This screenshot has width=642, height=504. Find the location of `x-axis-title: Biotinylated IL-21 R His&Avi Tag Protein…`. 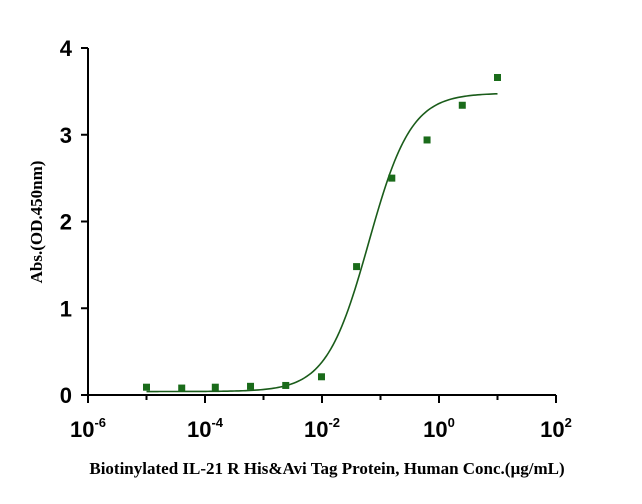

x-axis-title: Biotinylated IL-21 R His&Avi Tag Protein… is located at coordinates (326, 468).